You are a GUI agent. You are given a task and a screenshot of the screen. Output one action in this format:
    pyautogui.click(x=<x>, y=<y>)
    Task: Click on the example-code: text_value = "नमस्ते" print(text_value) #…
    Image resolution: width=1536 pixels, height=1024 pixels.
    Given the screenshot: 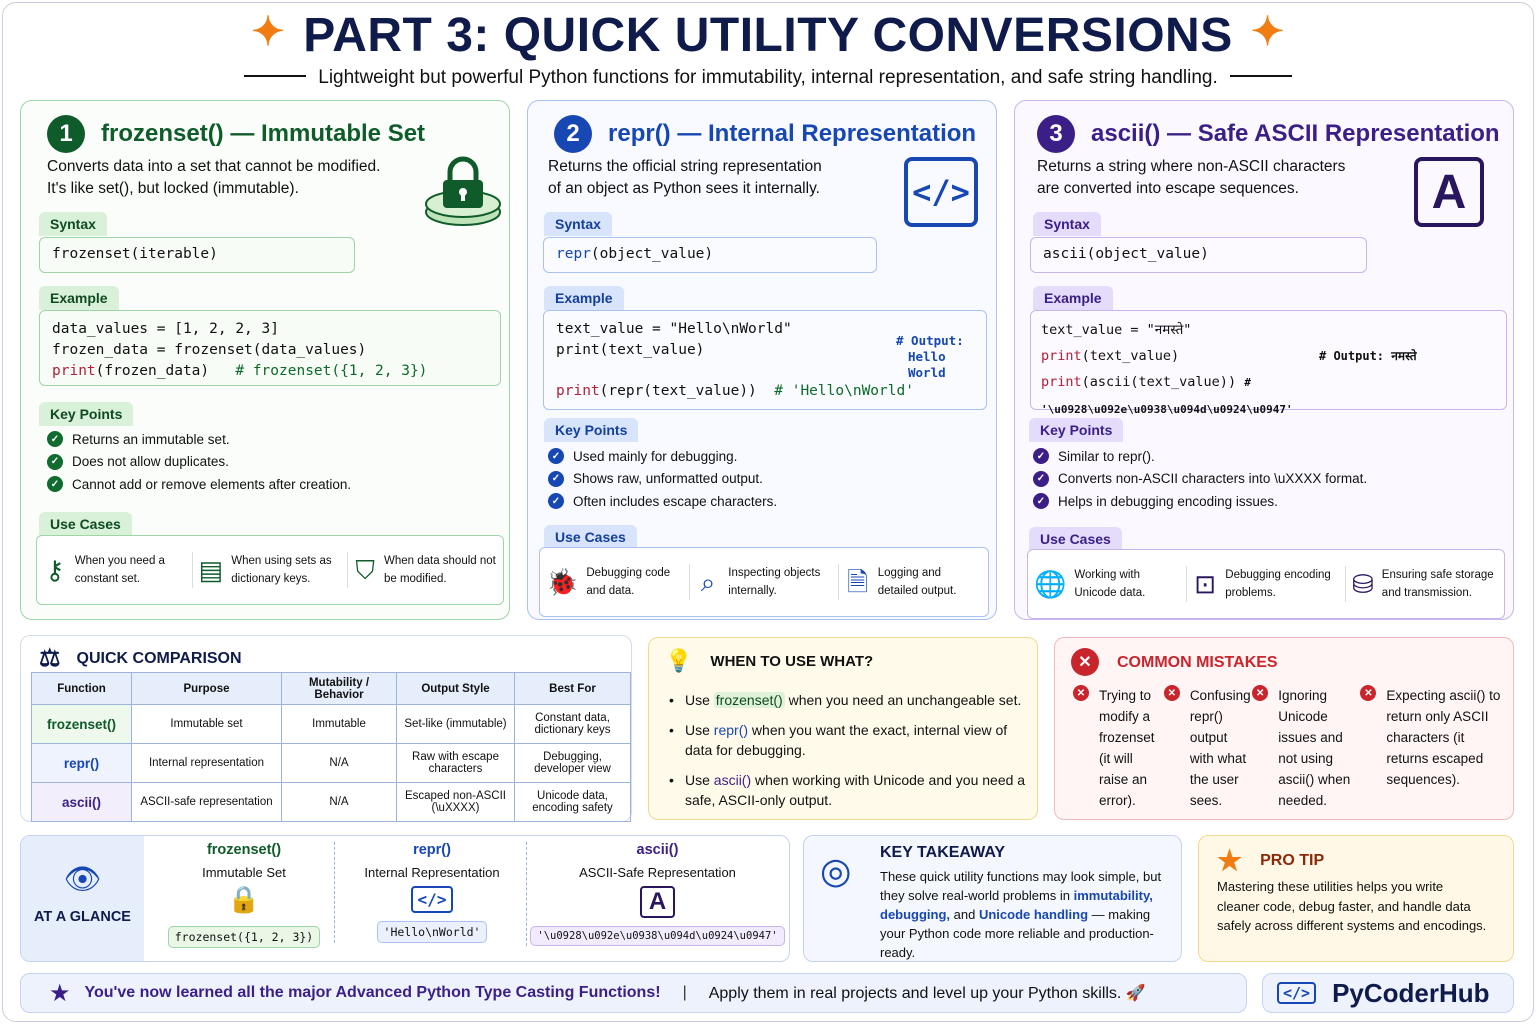 What is the action you would take?
    pyautogui.click(x=1268, y=363)
    